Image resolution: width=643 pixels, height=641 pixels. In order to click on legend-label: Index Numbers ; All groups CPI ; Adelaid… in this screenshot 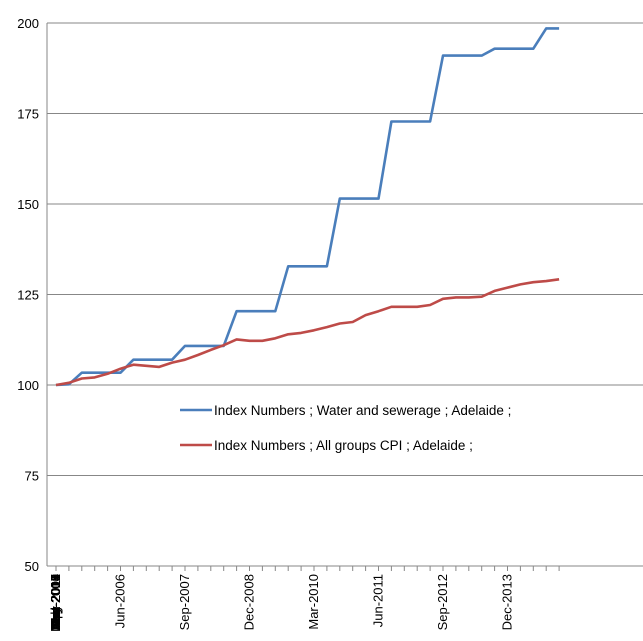, I will do `click(343, 445)`.